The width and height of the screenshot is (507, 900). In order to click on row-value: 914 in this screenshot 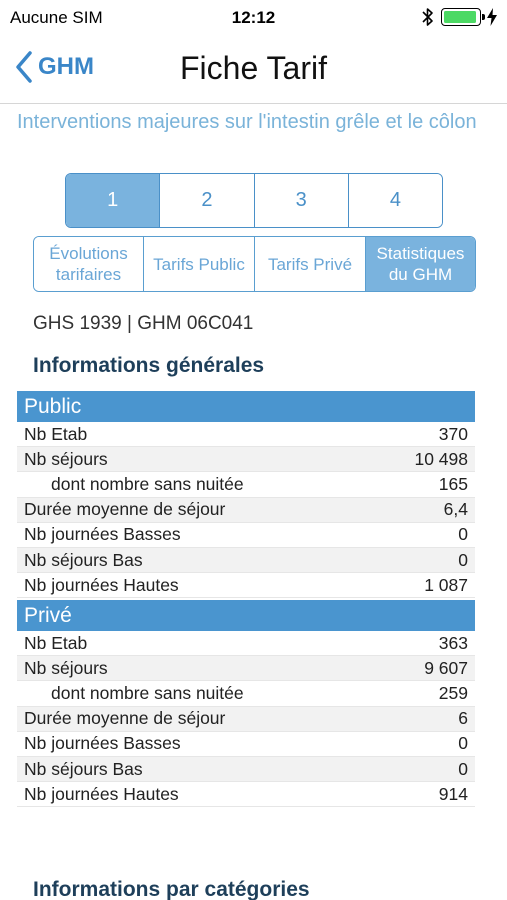, I will do `click(453, 793)`.